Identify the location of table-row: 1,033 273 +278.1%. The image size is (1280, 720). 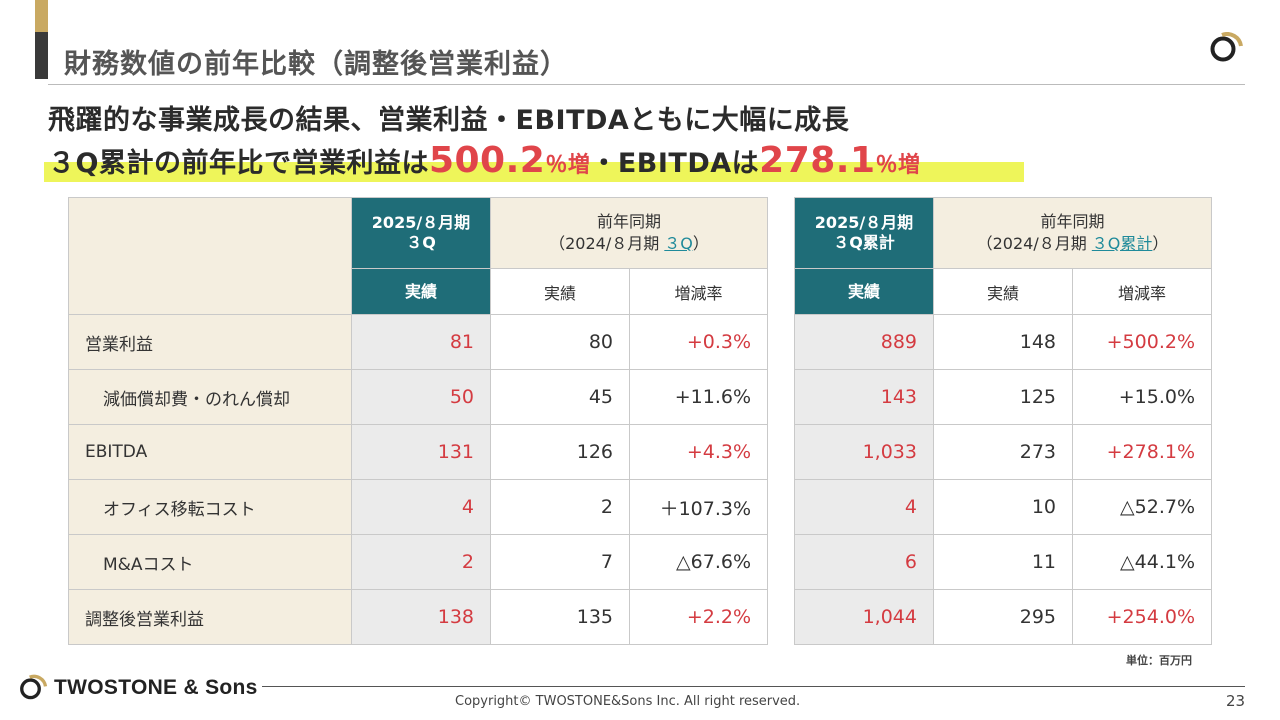
(1003, 452).